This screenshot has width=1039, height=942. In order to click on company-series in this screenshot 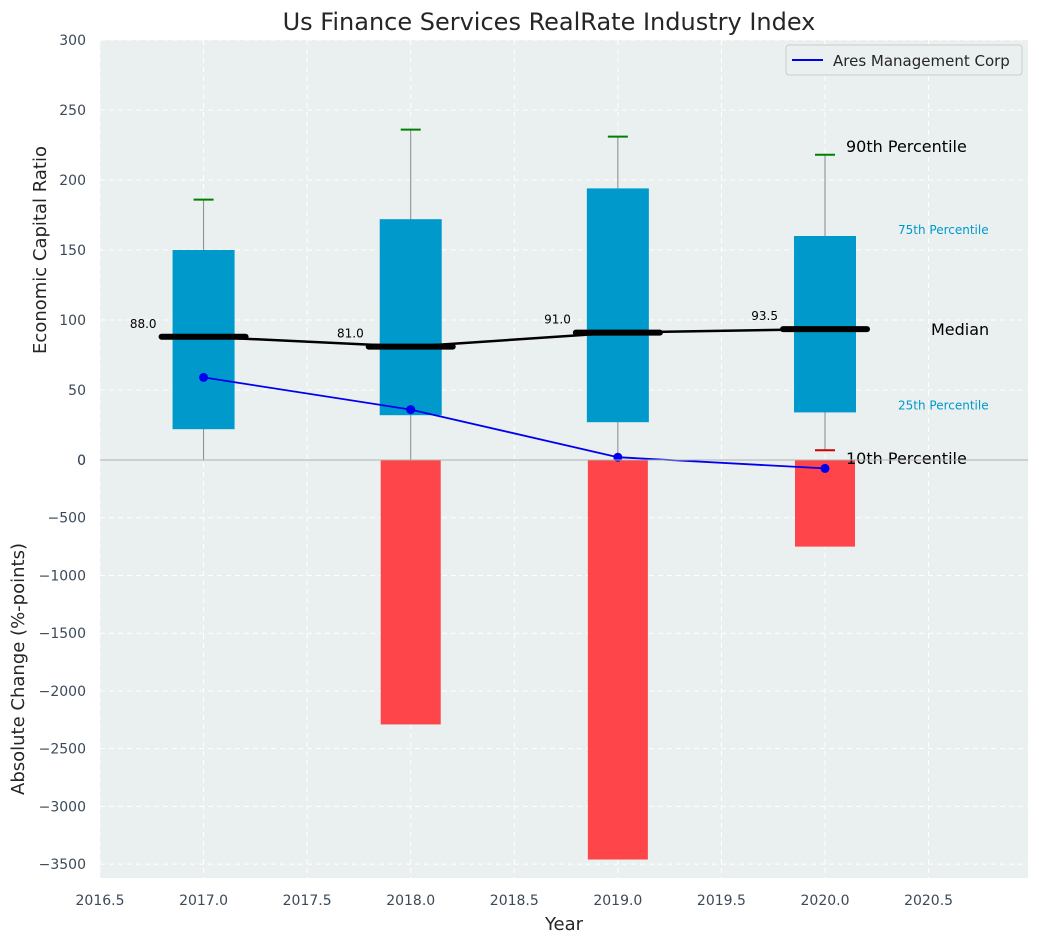, I will do `click(514, 422)`.